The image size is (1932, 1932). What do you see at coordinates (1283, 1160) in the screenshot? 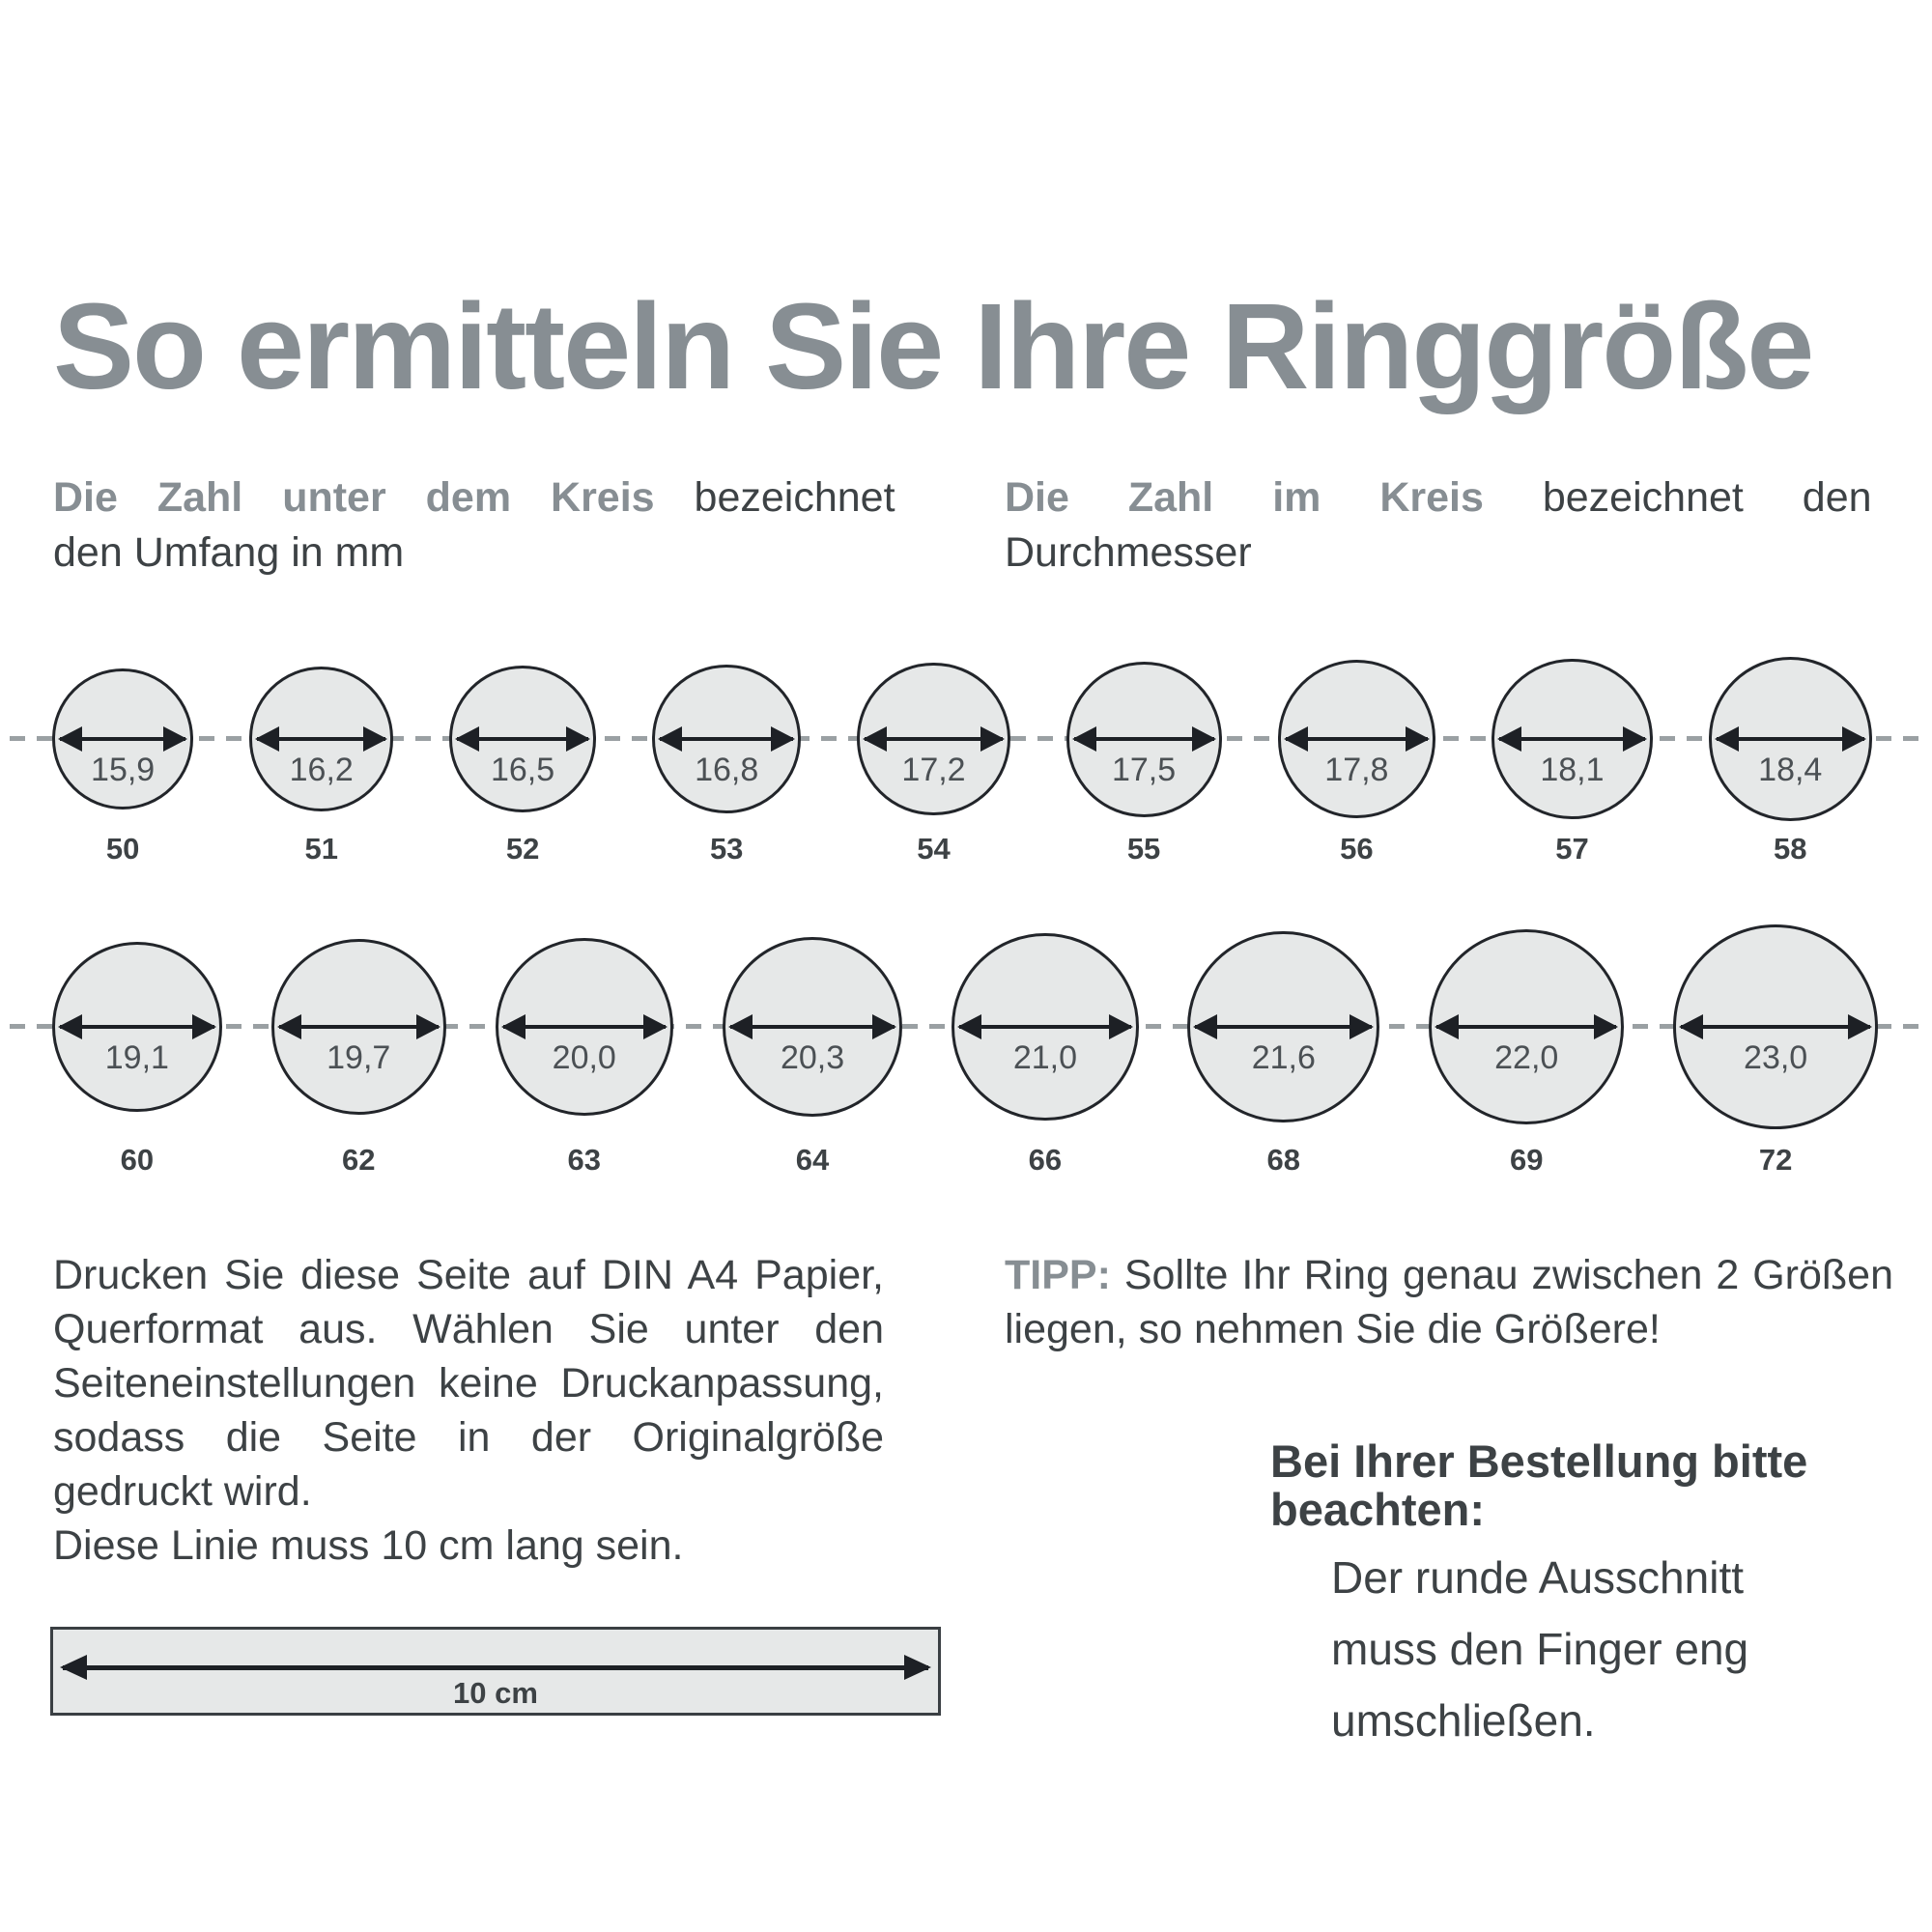
I see `ring-size-label: 68` at bounding box center [1283, 1160].